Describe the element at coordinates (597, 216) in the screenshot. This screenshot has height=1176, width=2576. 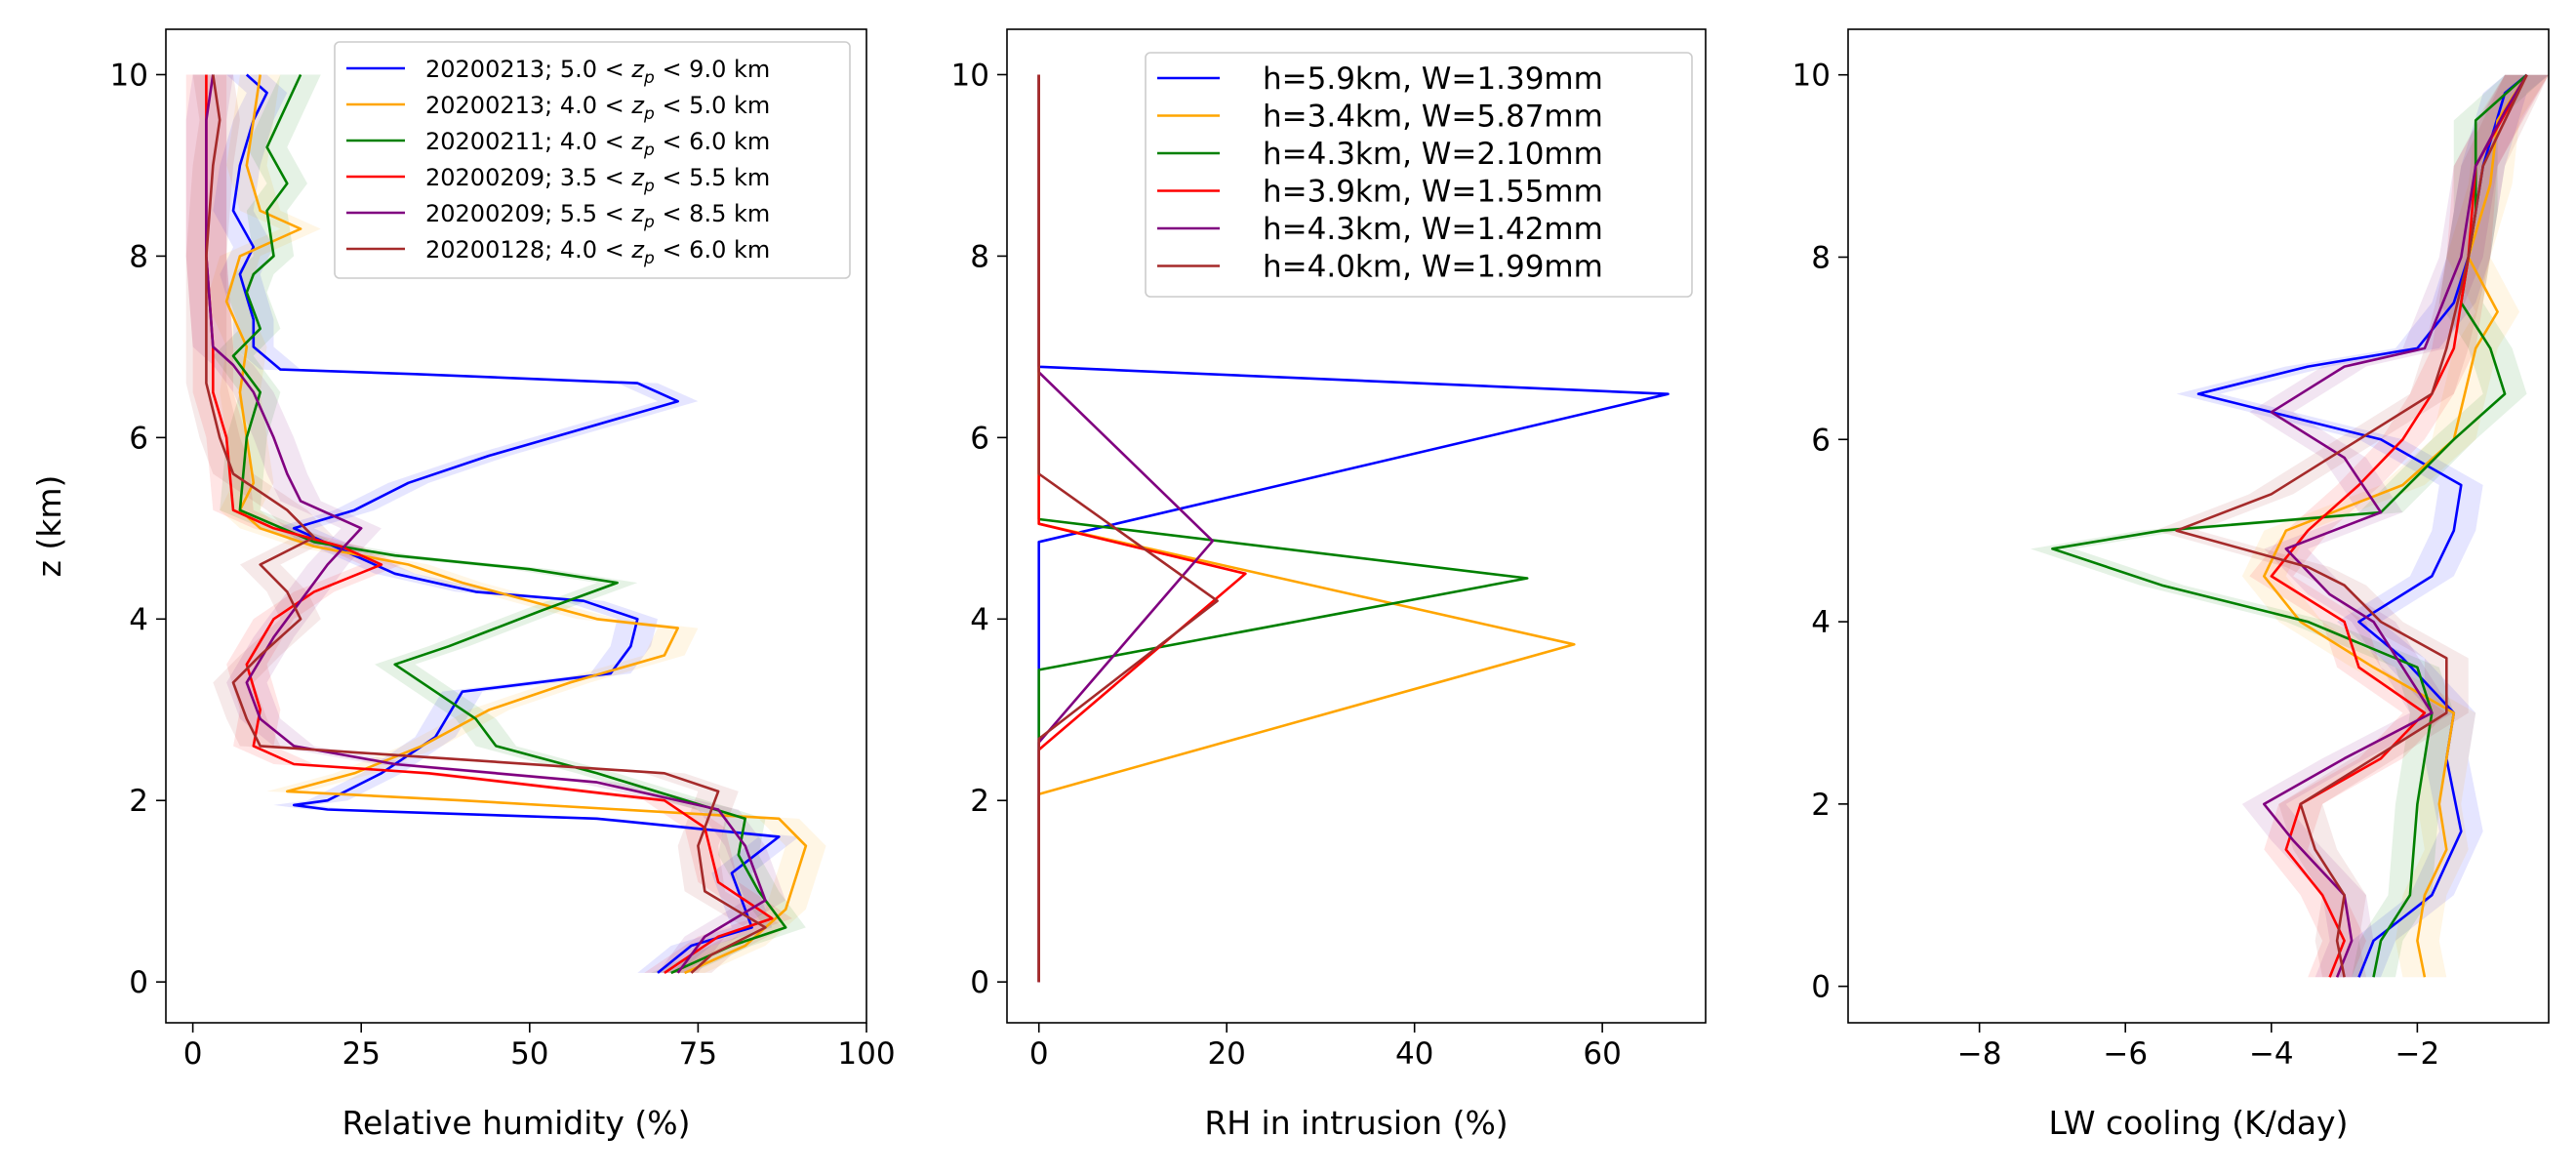
I see `legend-label: 20200209; 5.5 < zp < 8.5 km` at that location.